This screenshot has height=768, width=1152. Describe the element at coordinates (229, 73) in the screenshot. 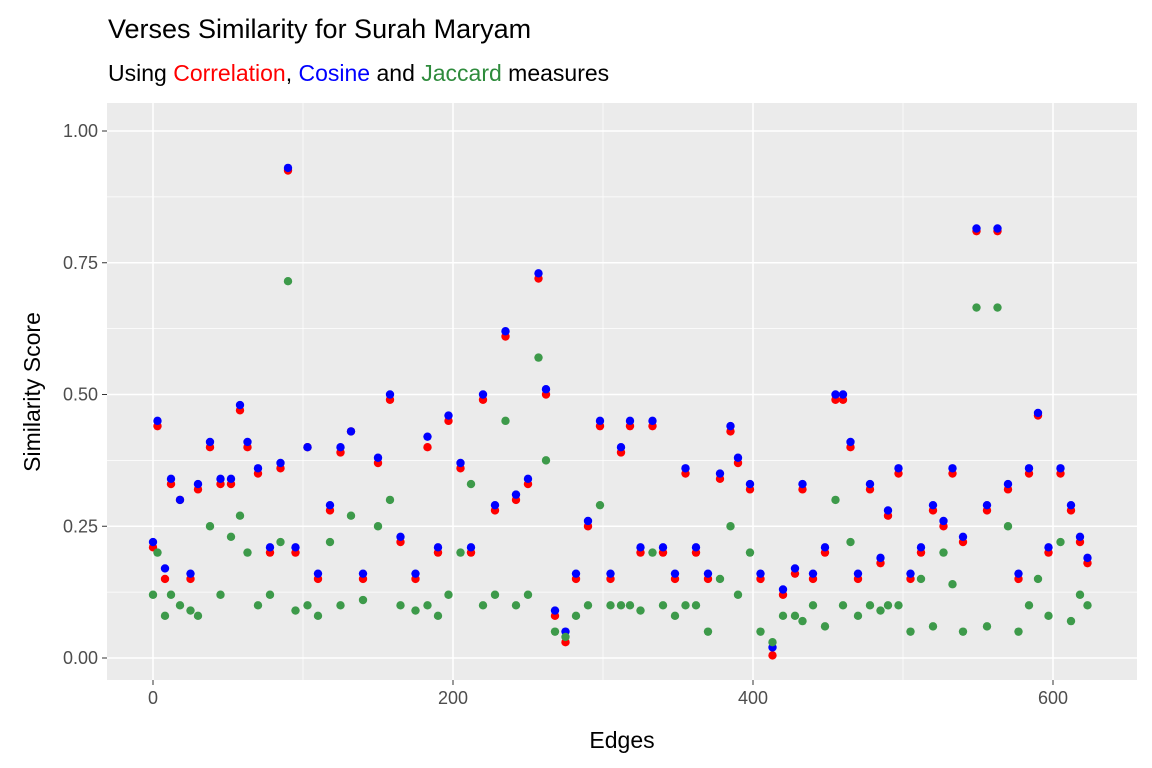

I see `subtitle-part: Correlation` at that location.